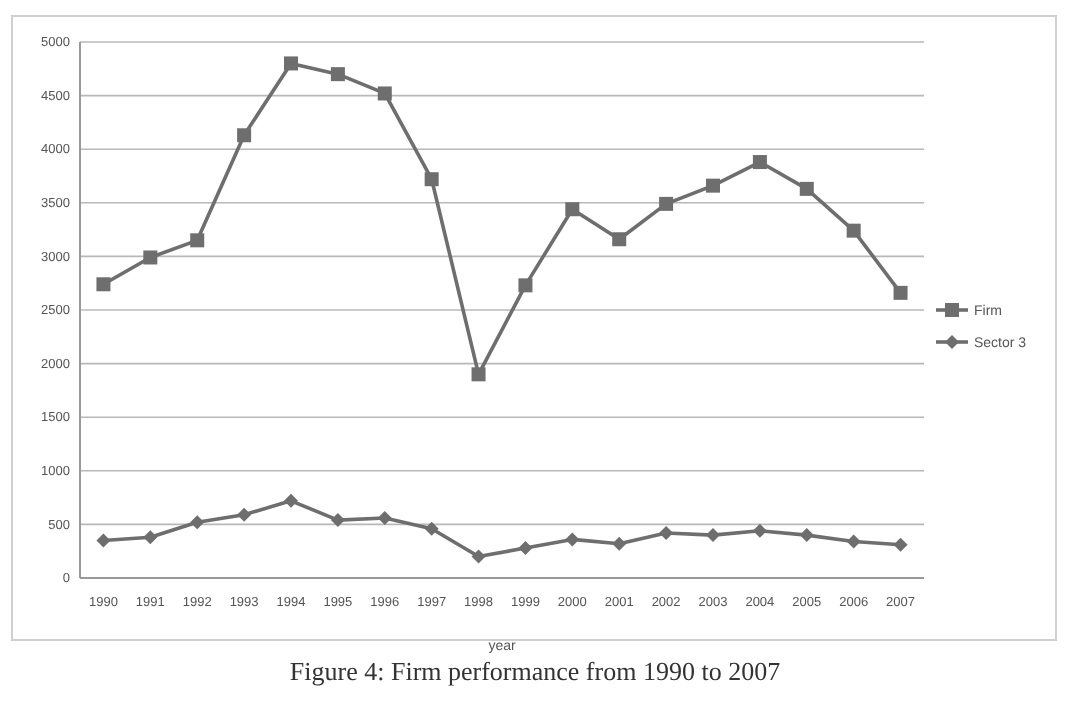  I want to click on caption: Figure 4: Firm performance from 1990 to 2007, so click(535, 671).